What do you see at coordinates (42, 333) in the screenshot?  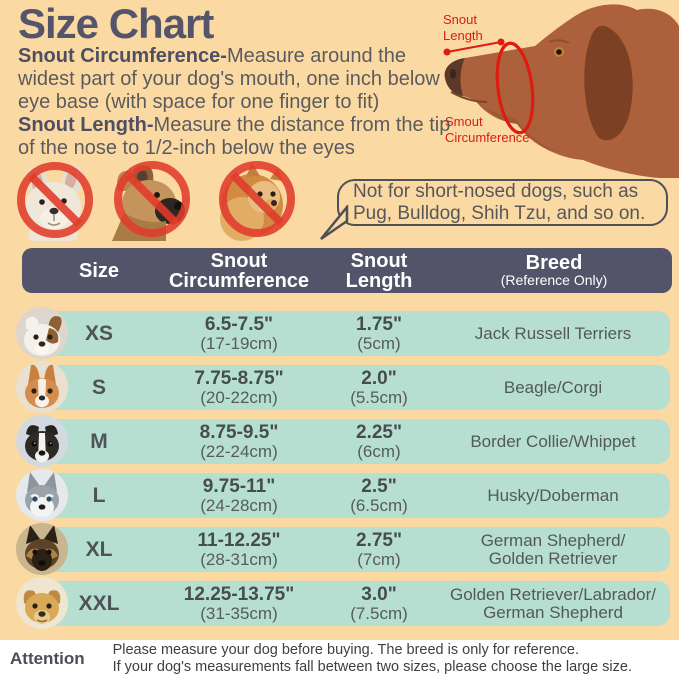 I see `jack-russell-photo` at bounding box center [42, 333].